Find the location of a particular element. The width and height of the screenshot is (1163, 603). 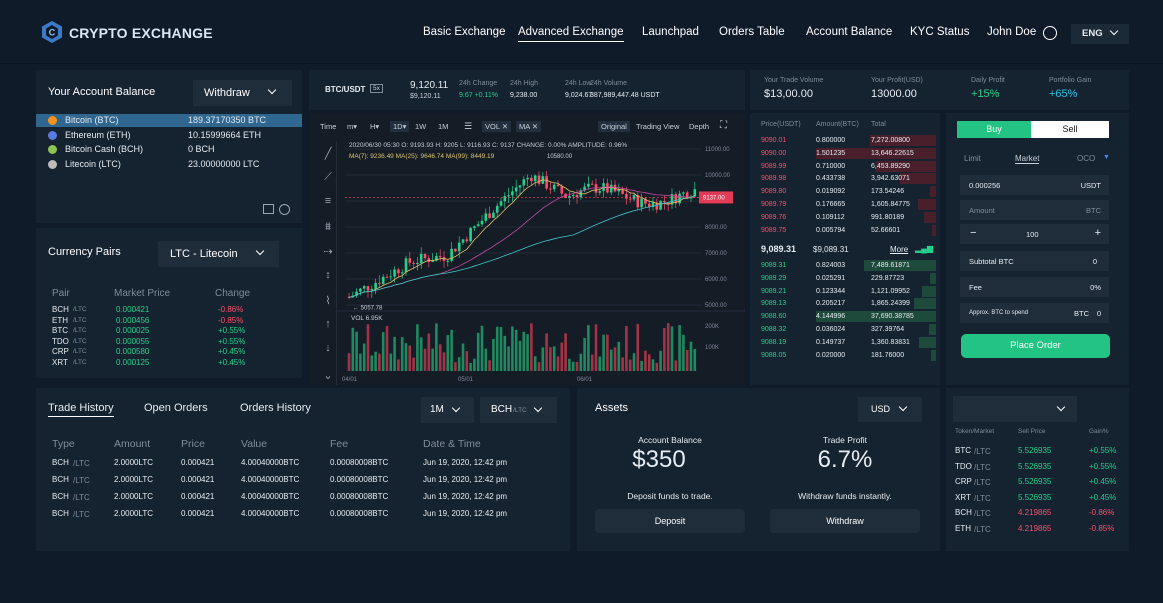

account-coin-row: Ethereum (ETH) 10.15999664 ETH is located at coordinates (169, 135).